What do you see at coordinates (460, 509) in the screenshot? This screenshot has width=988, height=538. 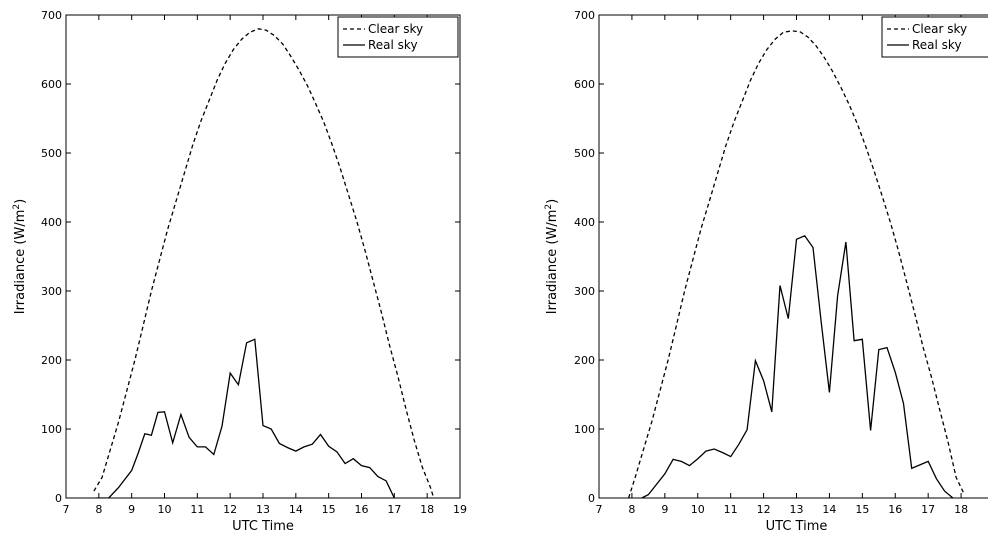 I see `x-tick-label: 19` at bounding box center [460, 509].